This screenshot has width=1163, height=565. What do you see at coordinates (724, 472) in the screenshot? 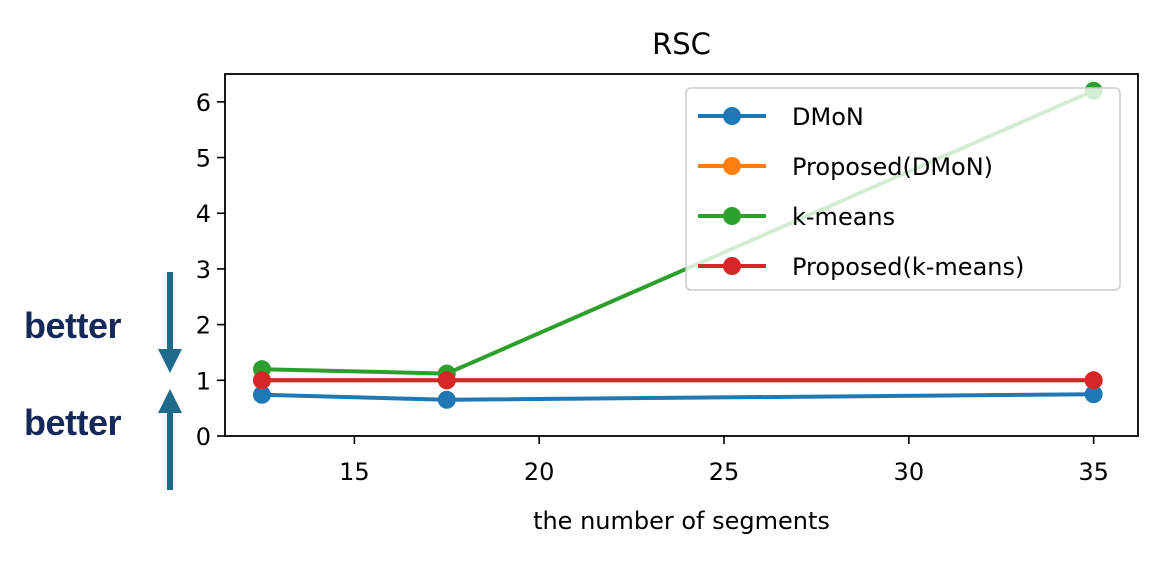
I see `x-tick-label: 25` at bounding box center [724, 472].